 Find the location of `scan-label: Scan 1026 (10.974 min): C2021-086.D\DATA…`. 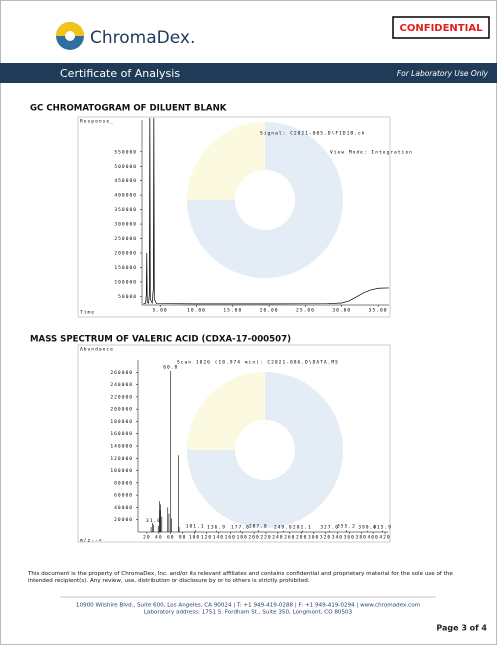

scan-label: Scan 1026 (10.974 min): C2021-086.D\DATA… is located at coordinates (258, 363).